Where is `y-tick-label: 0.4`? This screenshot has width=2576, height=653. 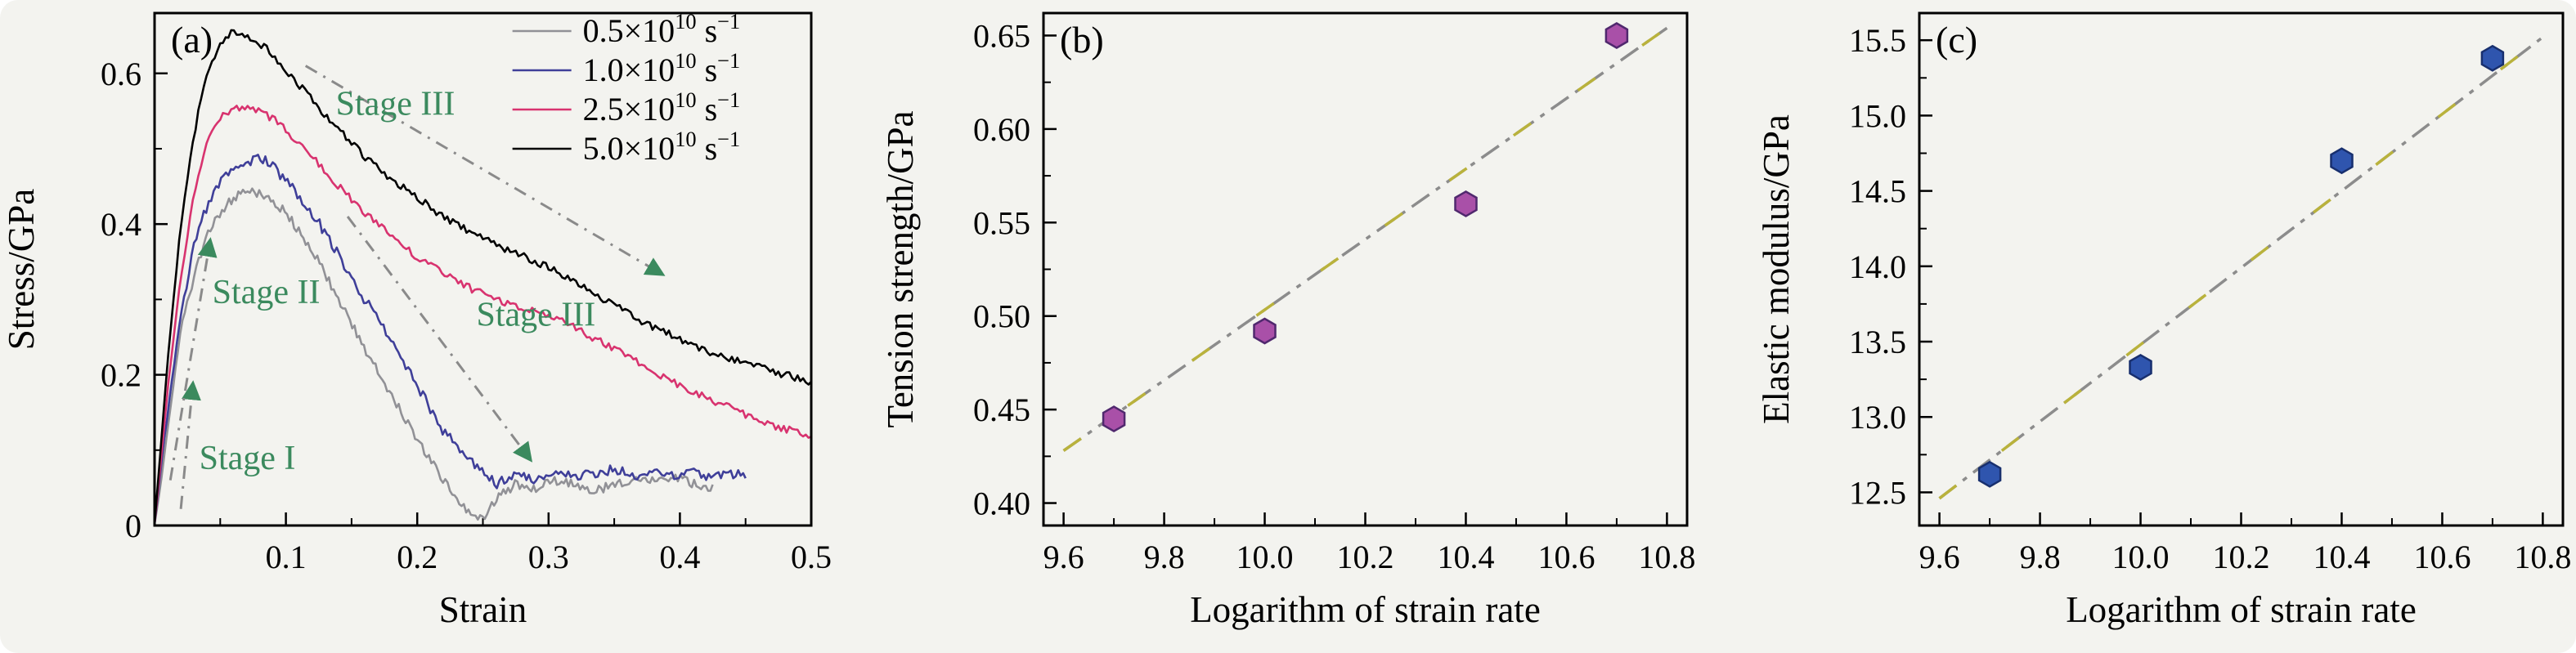 y-tick-label: 0.4 is located at coordinates (121, 224).